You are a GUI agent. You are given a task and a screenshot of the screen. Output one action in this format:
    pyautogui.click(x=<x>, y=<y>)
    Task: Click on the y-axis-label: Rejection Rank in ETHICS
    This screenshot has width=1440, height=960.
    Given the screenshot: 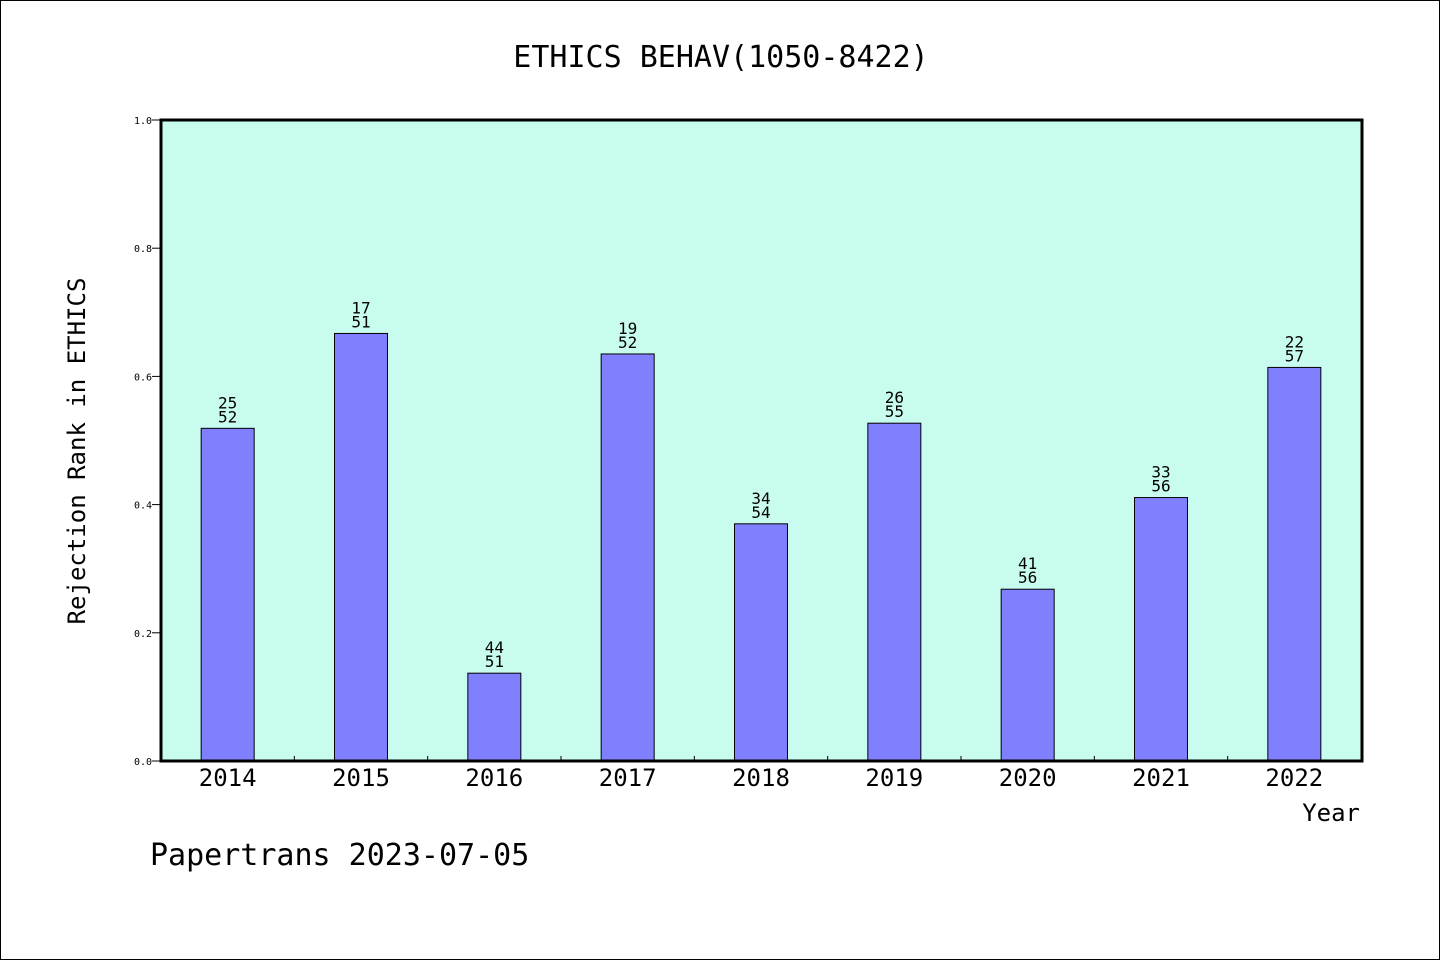 What is the action you would take?
    pyautogui.click(x=77, y=451)
    